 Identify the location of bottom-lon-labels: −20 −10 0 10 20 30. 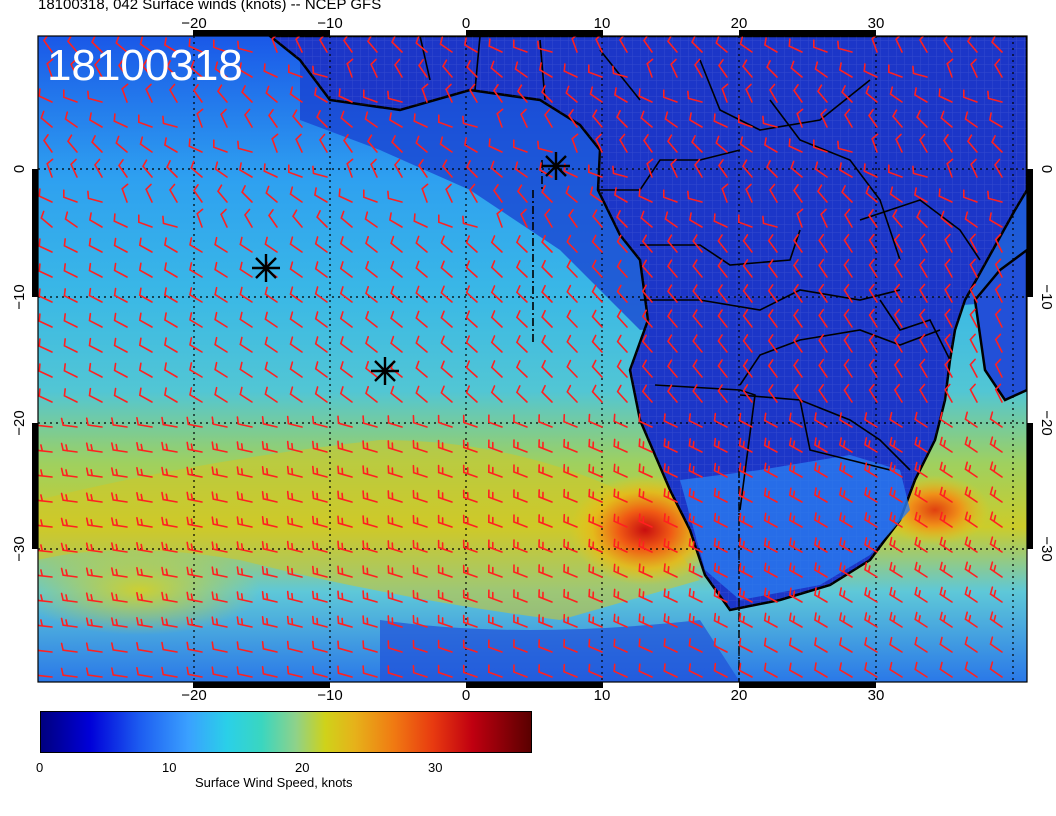
(532, 695).